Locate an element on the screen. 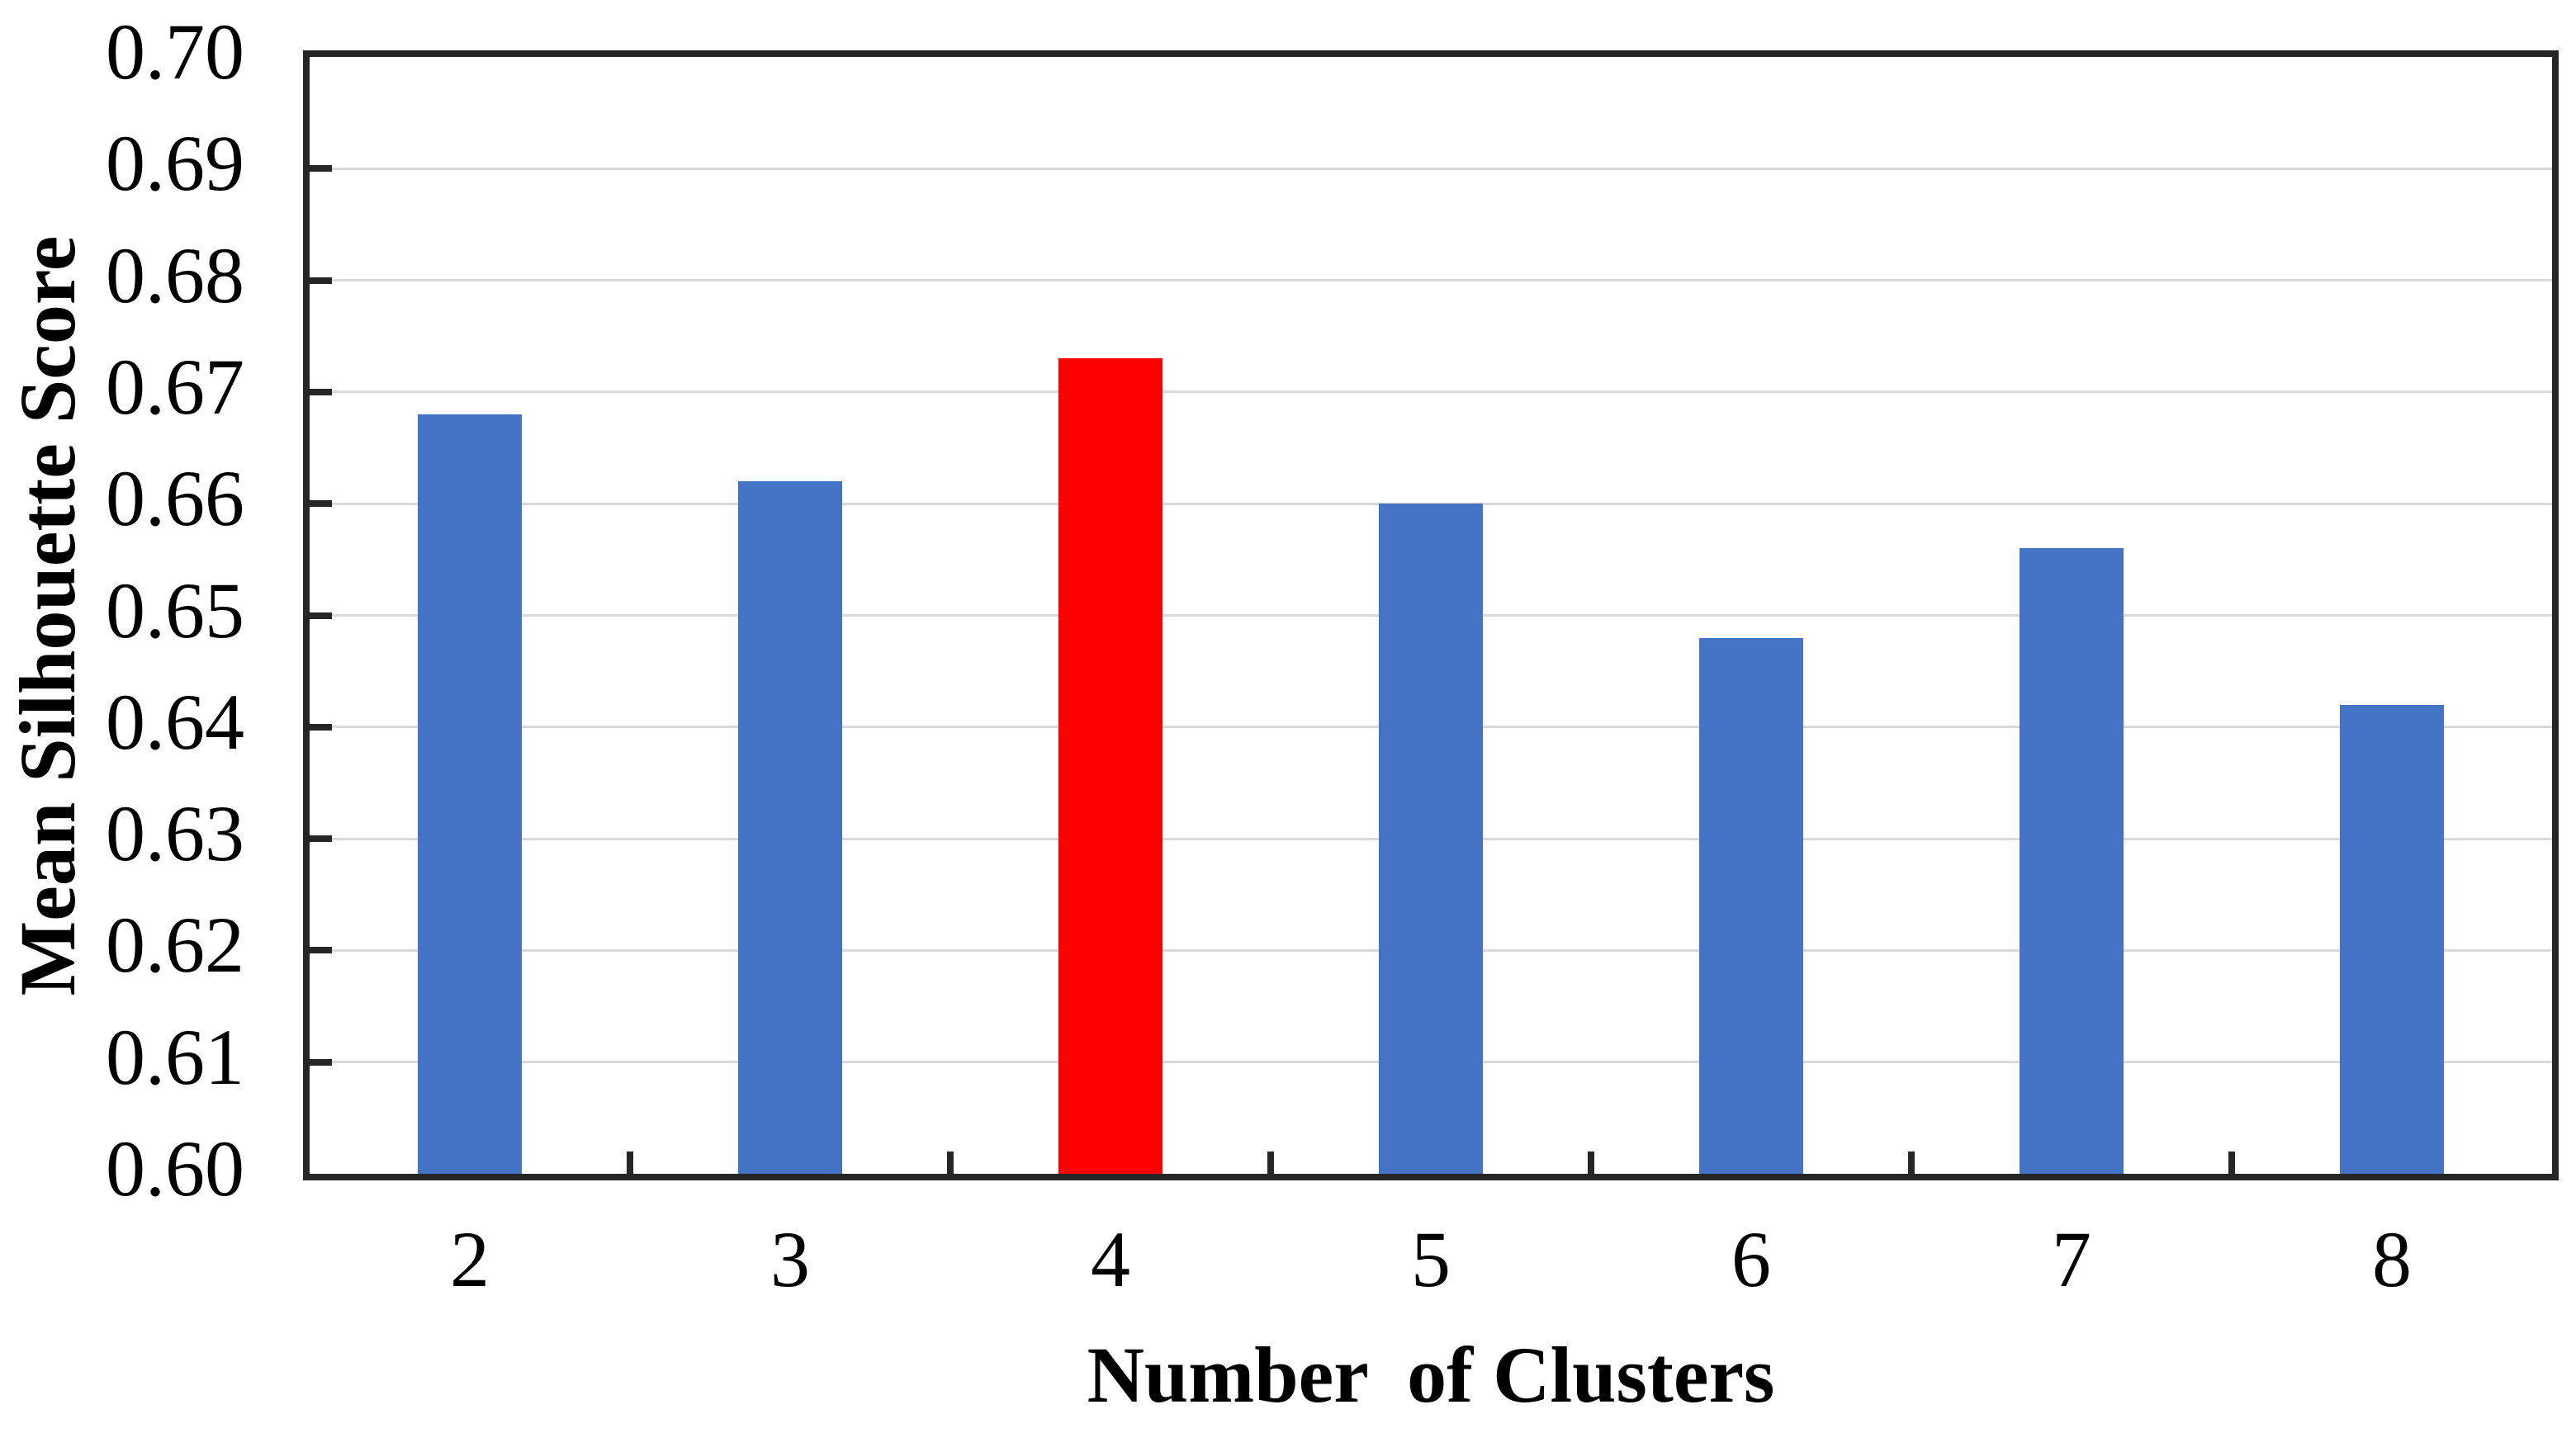 The image size is (2576, 1433). y-tick-0.63 is located at coordinates (321, 839).